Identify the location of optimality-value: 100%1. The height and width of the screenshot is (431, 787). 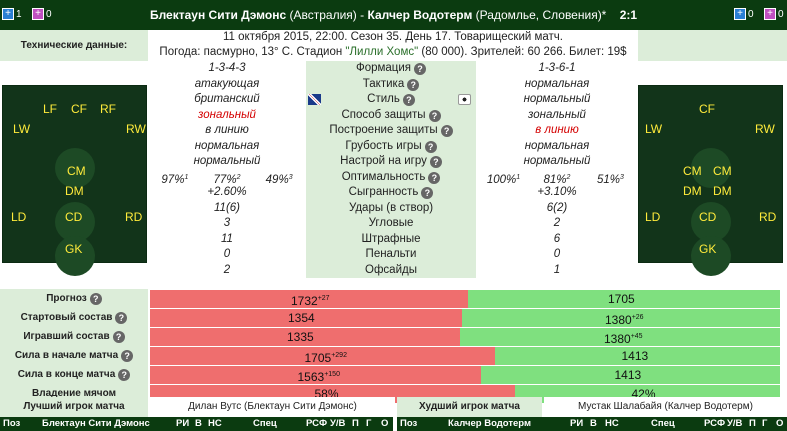
(503, 180).